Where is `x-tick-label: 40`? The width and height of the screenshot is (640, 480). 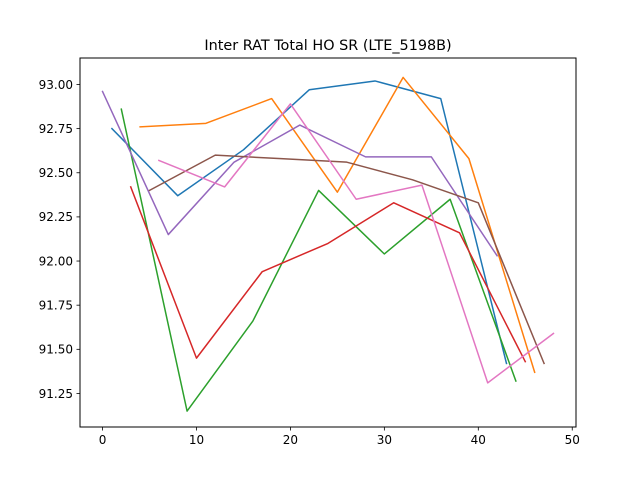 x-tick-label: 40 is located at coordinates (478, 440).